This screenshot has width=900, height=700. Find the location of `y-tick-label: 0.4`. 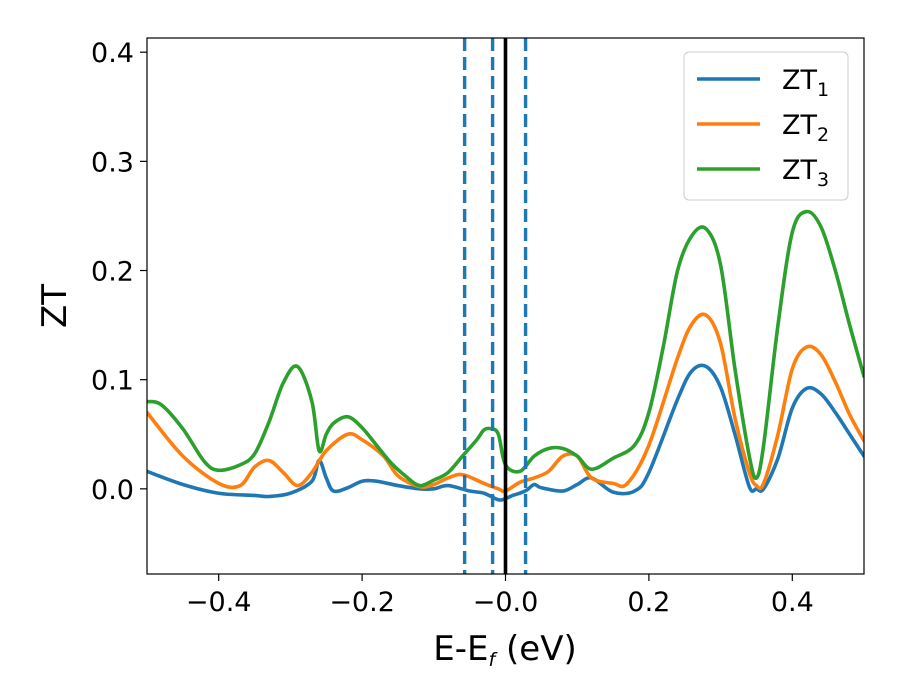

y-tick-label: 0.4 is located at coordinates (112, 53).